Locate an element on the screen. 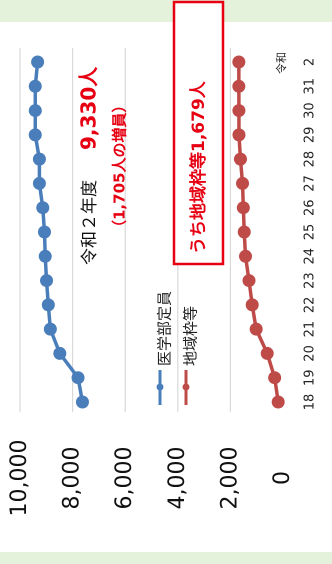 This screenshot has height=564, width=332. annotation-year: 令和２年度 is located at coordinates (90, 222).